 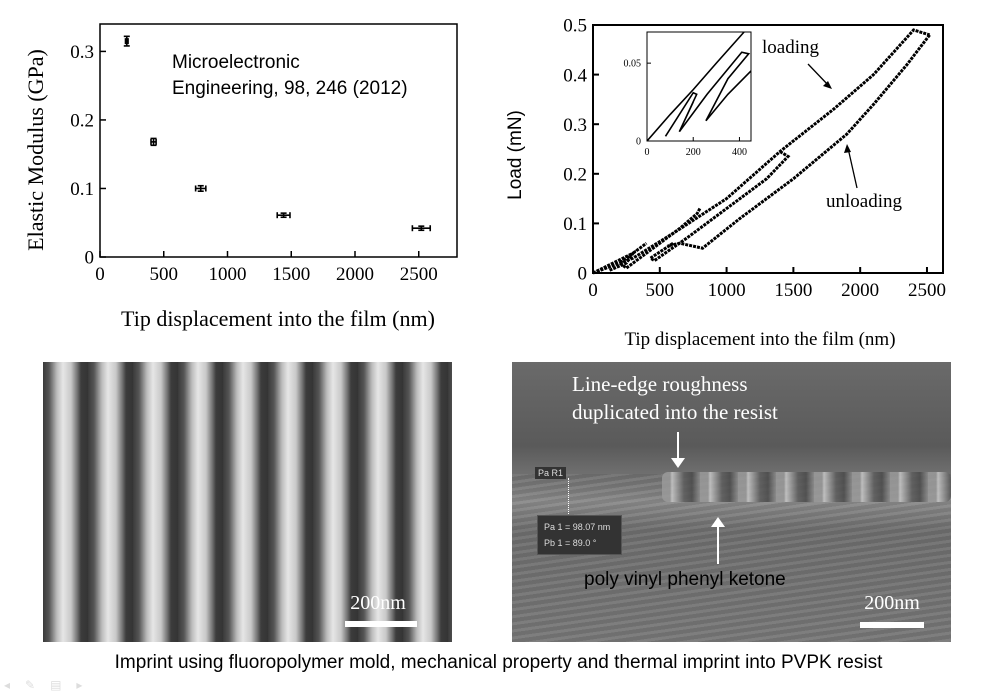 What do you see at coordinates (551, 473) in the screenshot?
I see `measure-tag: Pa R1` at bounding box center [551, 473].